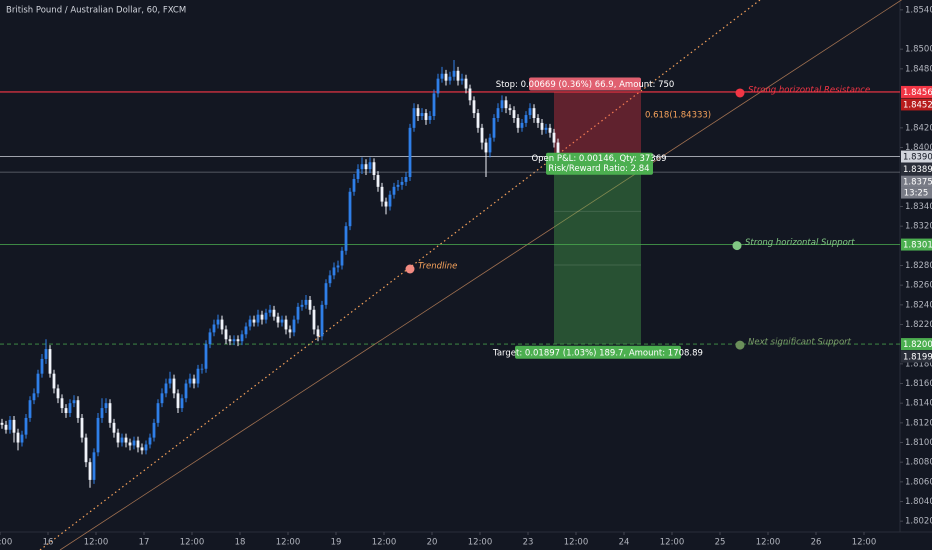  Describe the element at coordinates (624, 543) in the screenshot. I see `x-tick-label: 24` at that location.